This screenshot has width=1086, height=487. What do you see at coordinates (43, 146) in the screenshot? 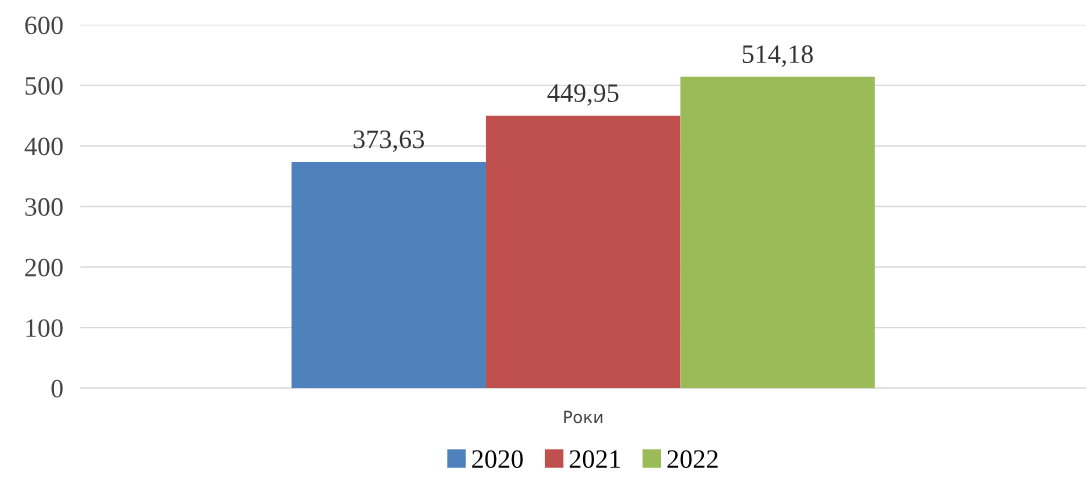
I see `y-tick-label: 400` at bounding box center [43, 146].